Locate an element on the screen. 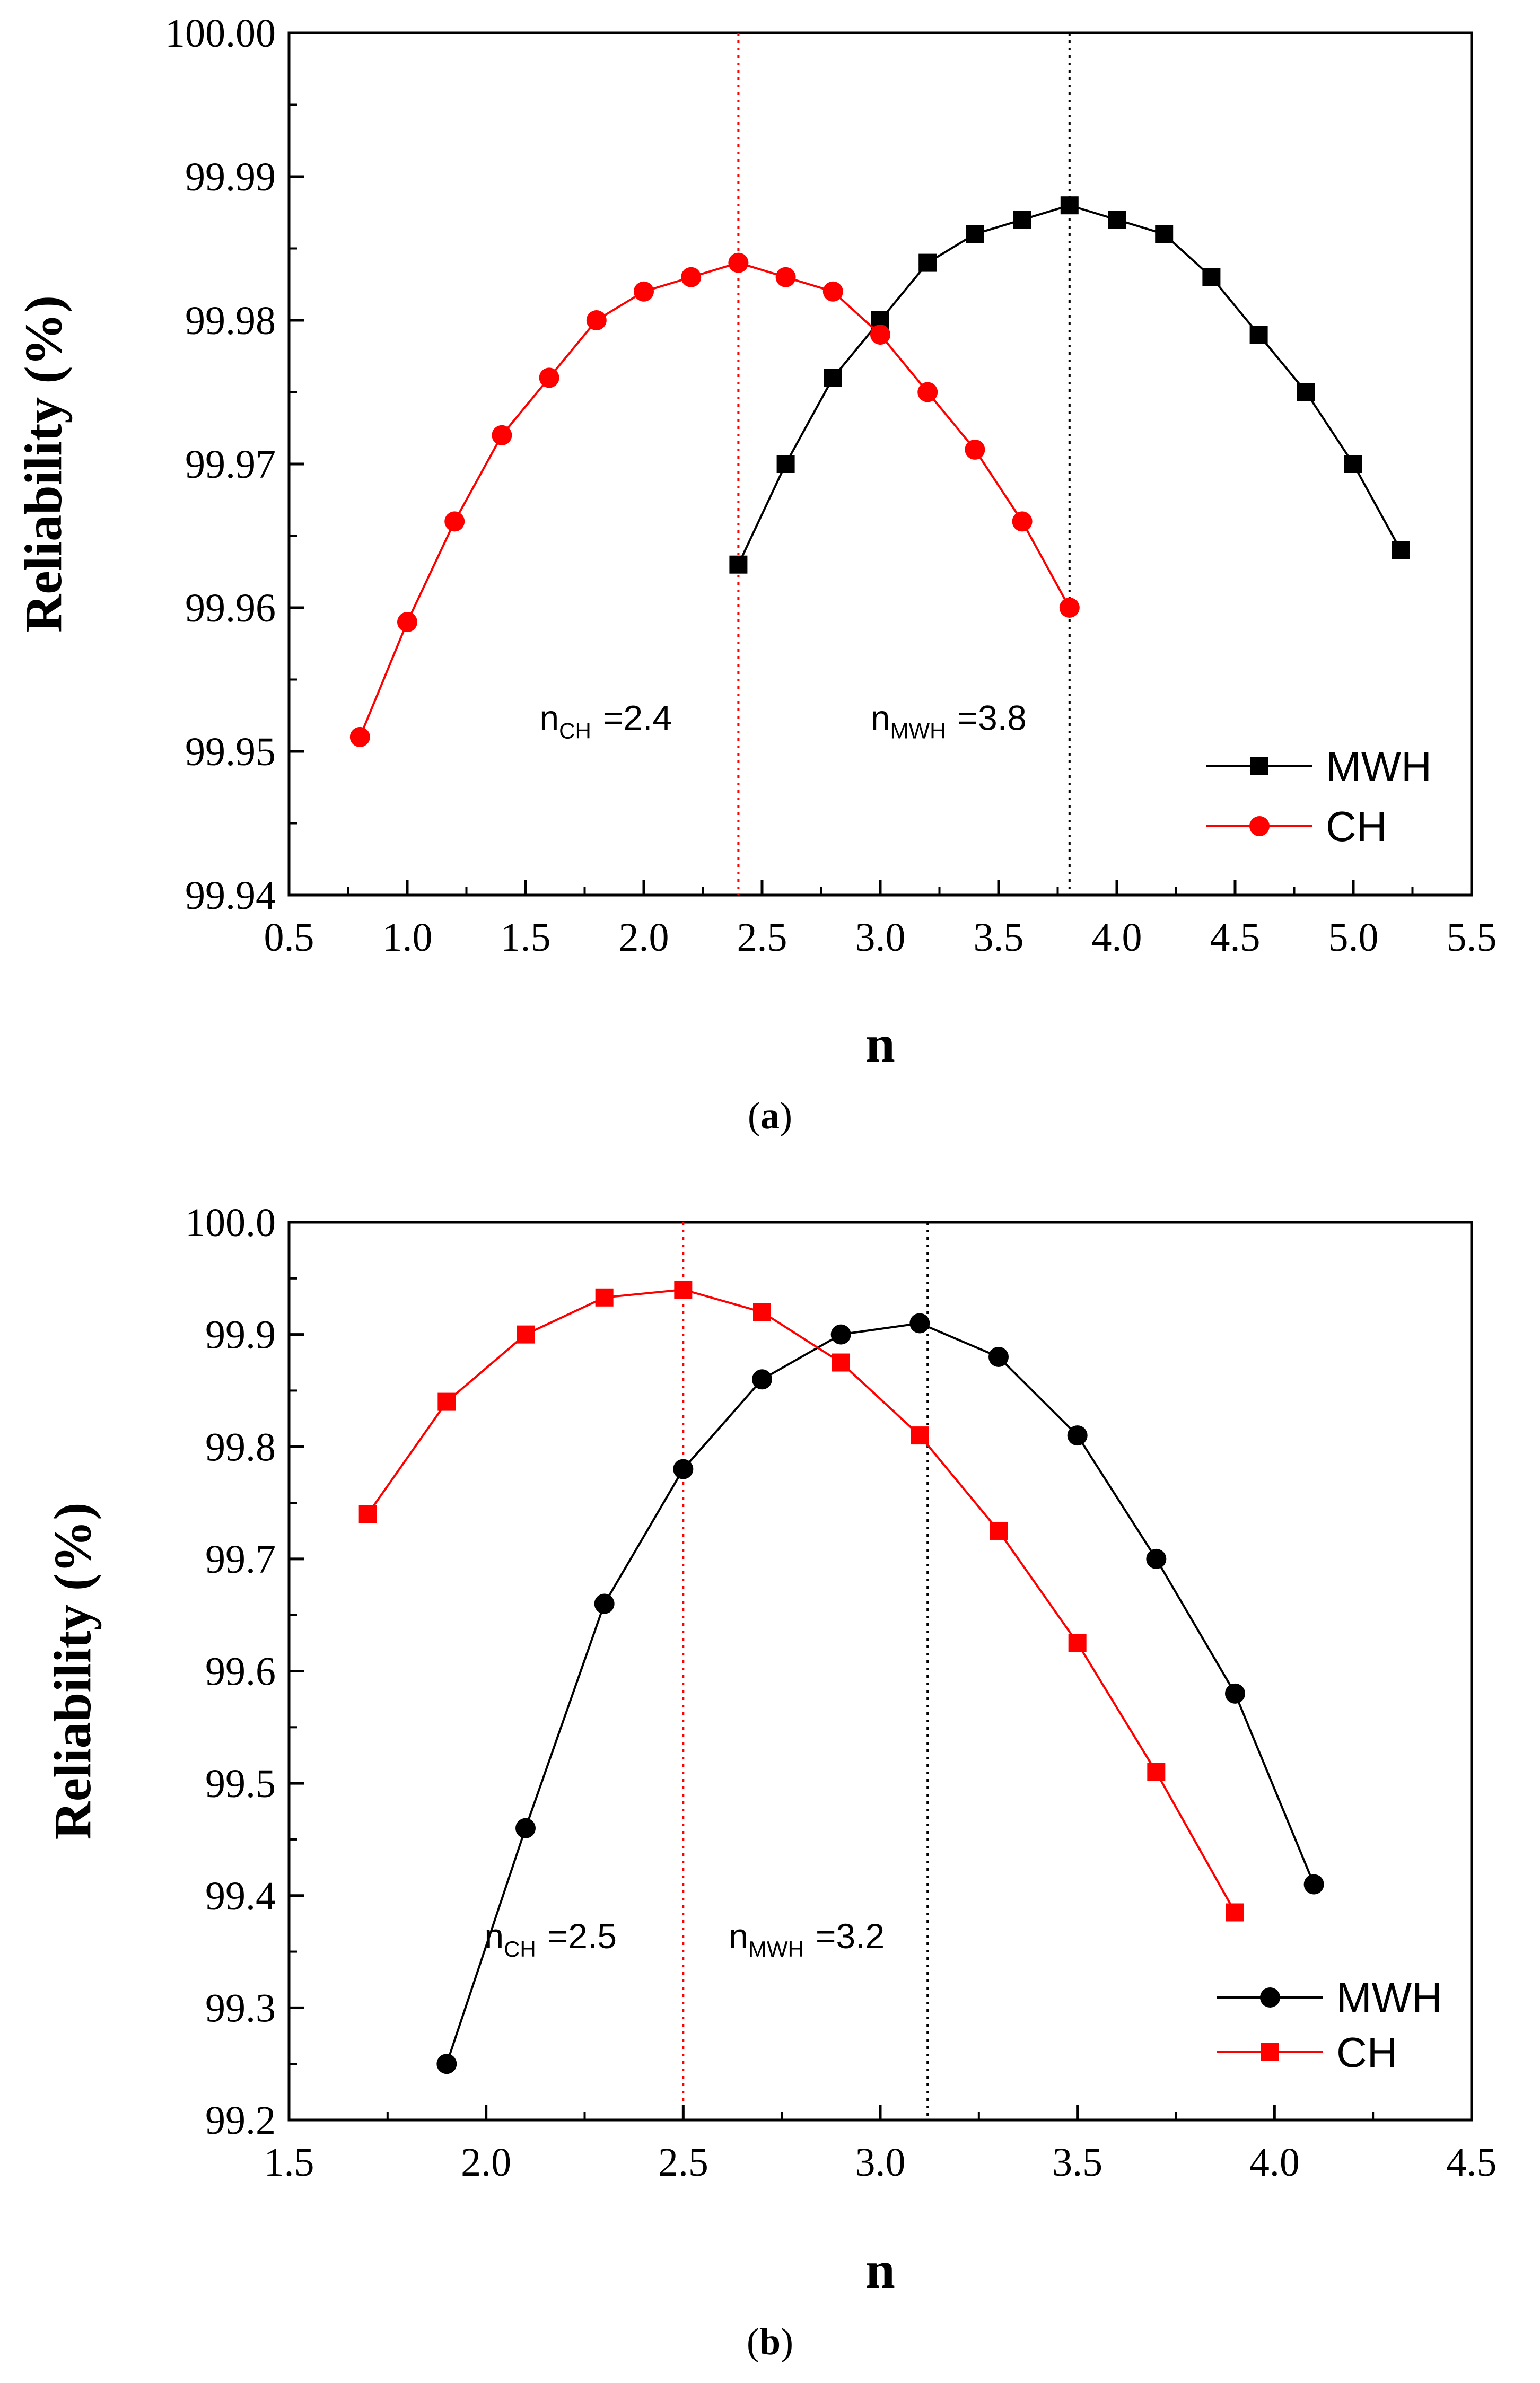 The height and width of the screenshot is (2383, 1540). x-tick-label: 0.5 is located at coordinates (289, 937).